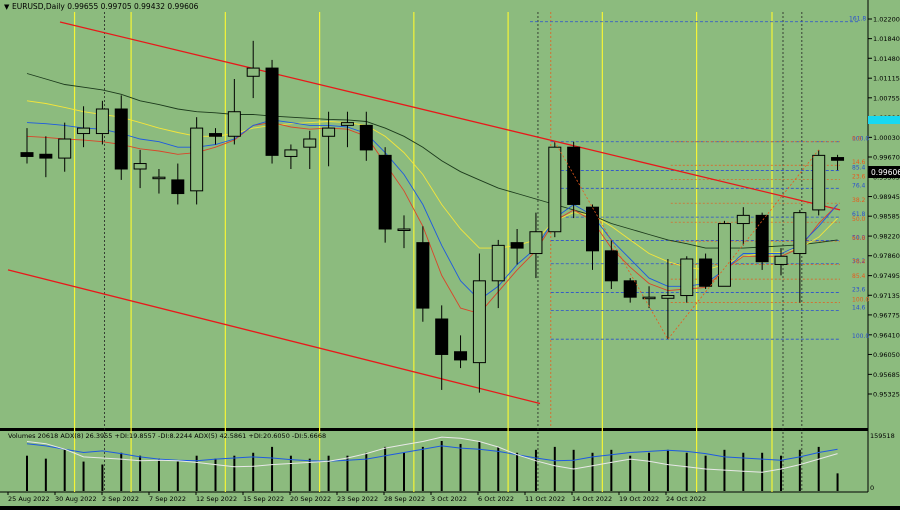 The image size is (900, 510). What do you see at coordinates (886, 158) in the screenshot?
I see `price-axis-label: 0.99670` at bounding box center [886, 158].